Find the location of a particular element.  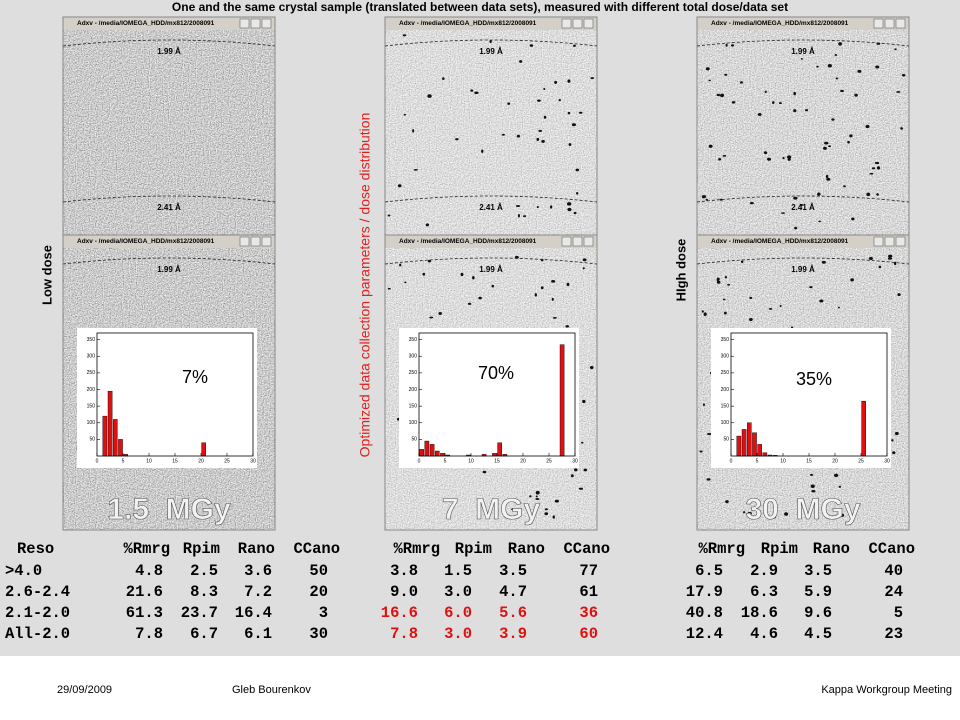

table-cell: 6.3 is located at coordinates (764, 592).